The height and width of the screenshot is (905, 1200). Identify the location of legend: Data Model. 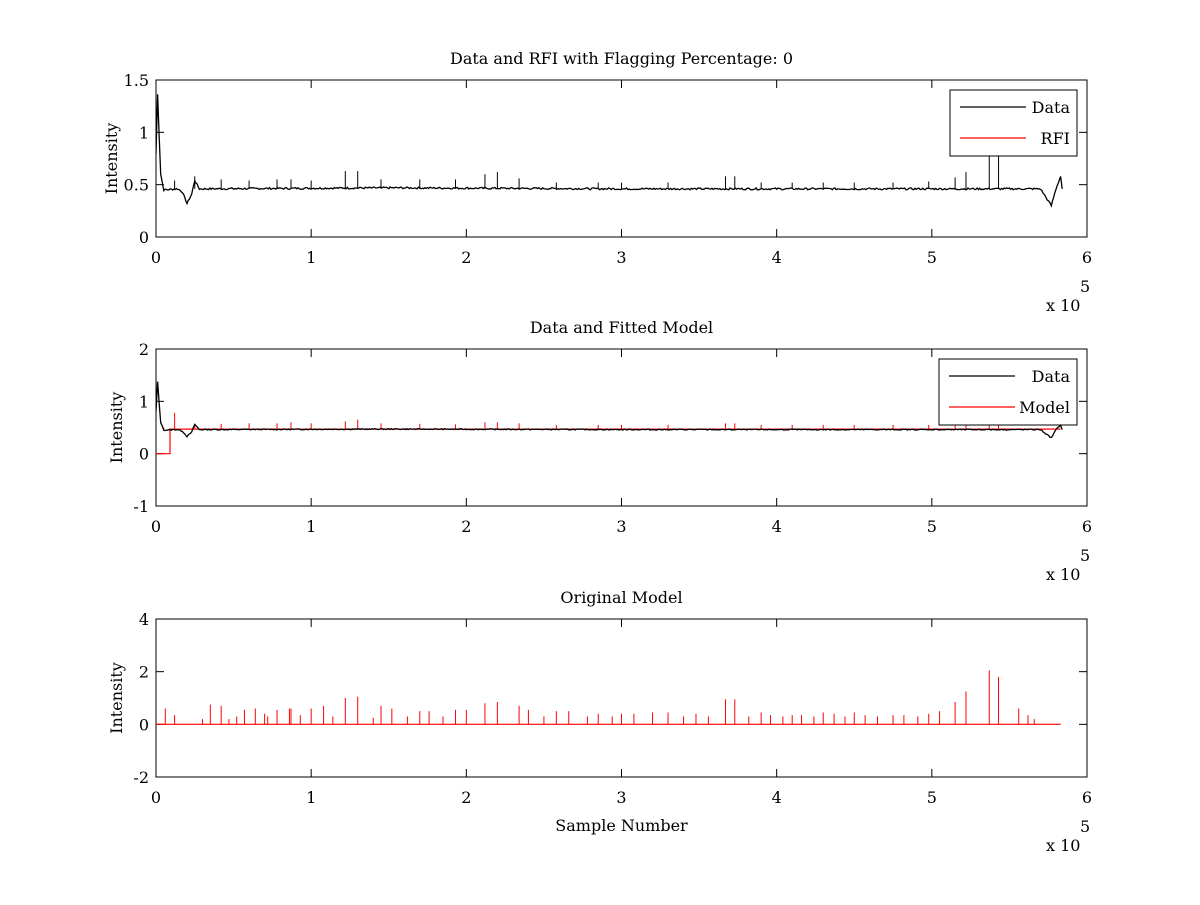
(1008, 392).